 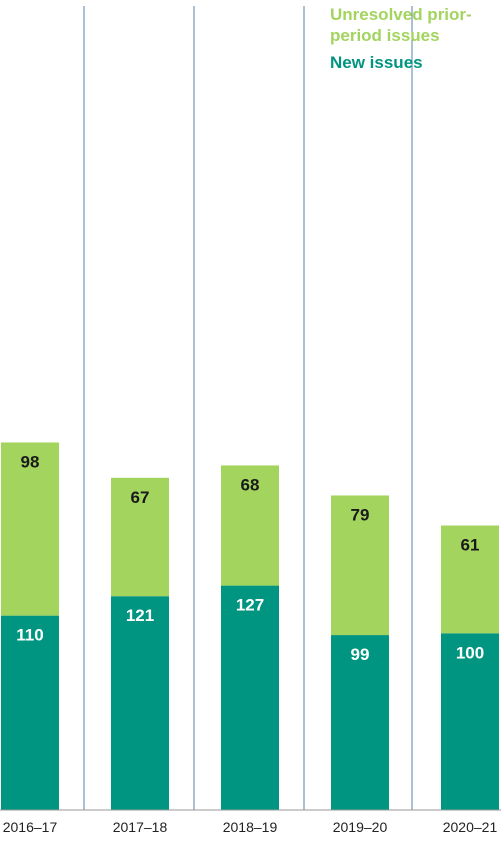 I want to click on value-label-new-issues-2016–17: 110, so click(x=29, y=635).